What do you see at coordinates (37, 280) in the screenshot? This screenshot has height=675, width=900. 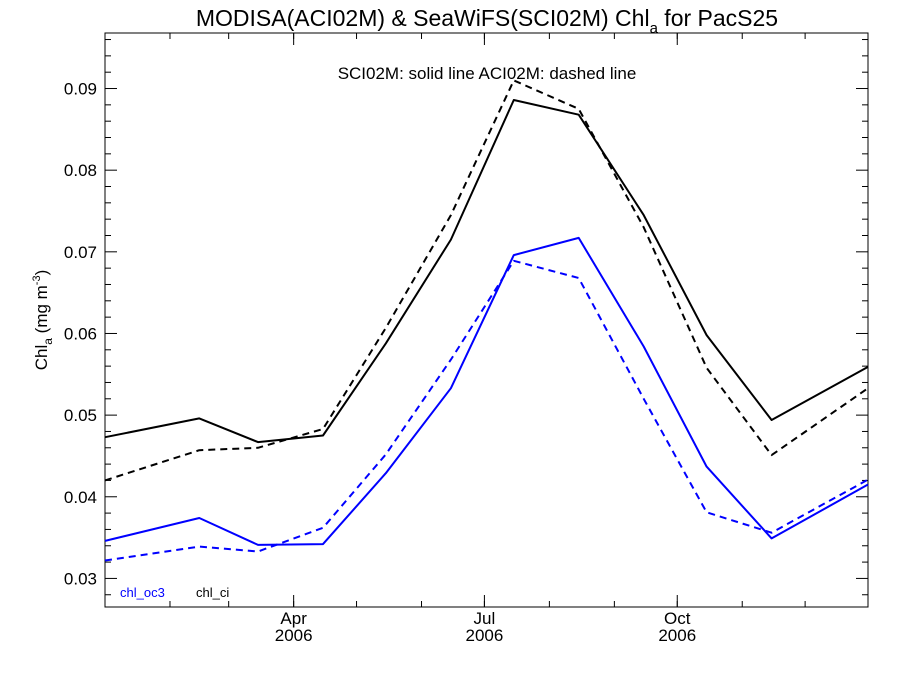 I see `y-axis-label-superscript: -3` at bounding box center [37, 280].